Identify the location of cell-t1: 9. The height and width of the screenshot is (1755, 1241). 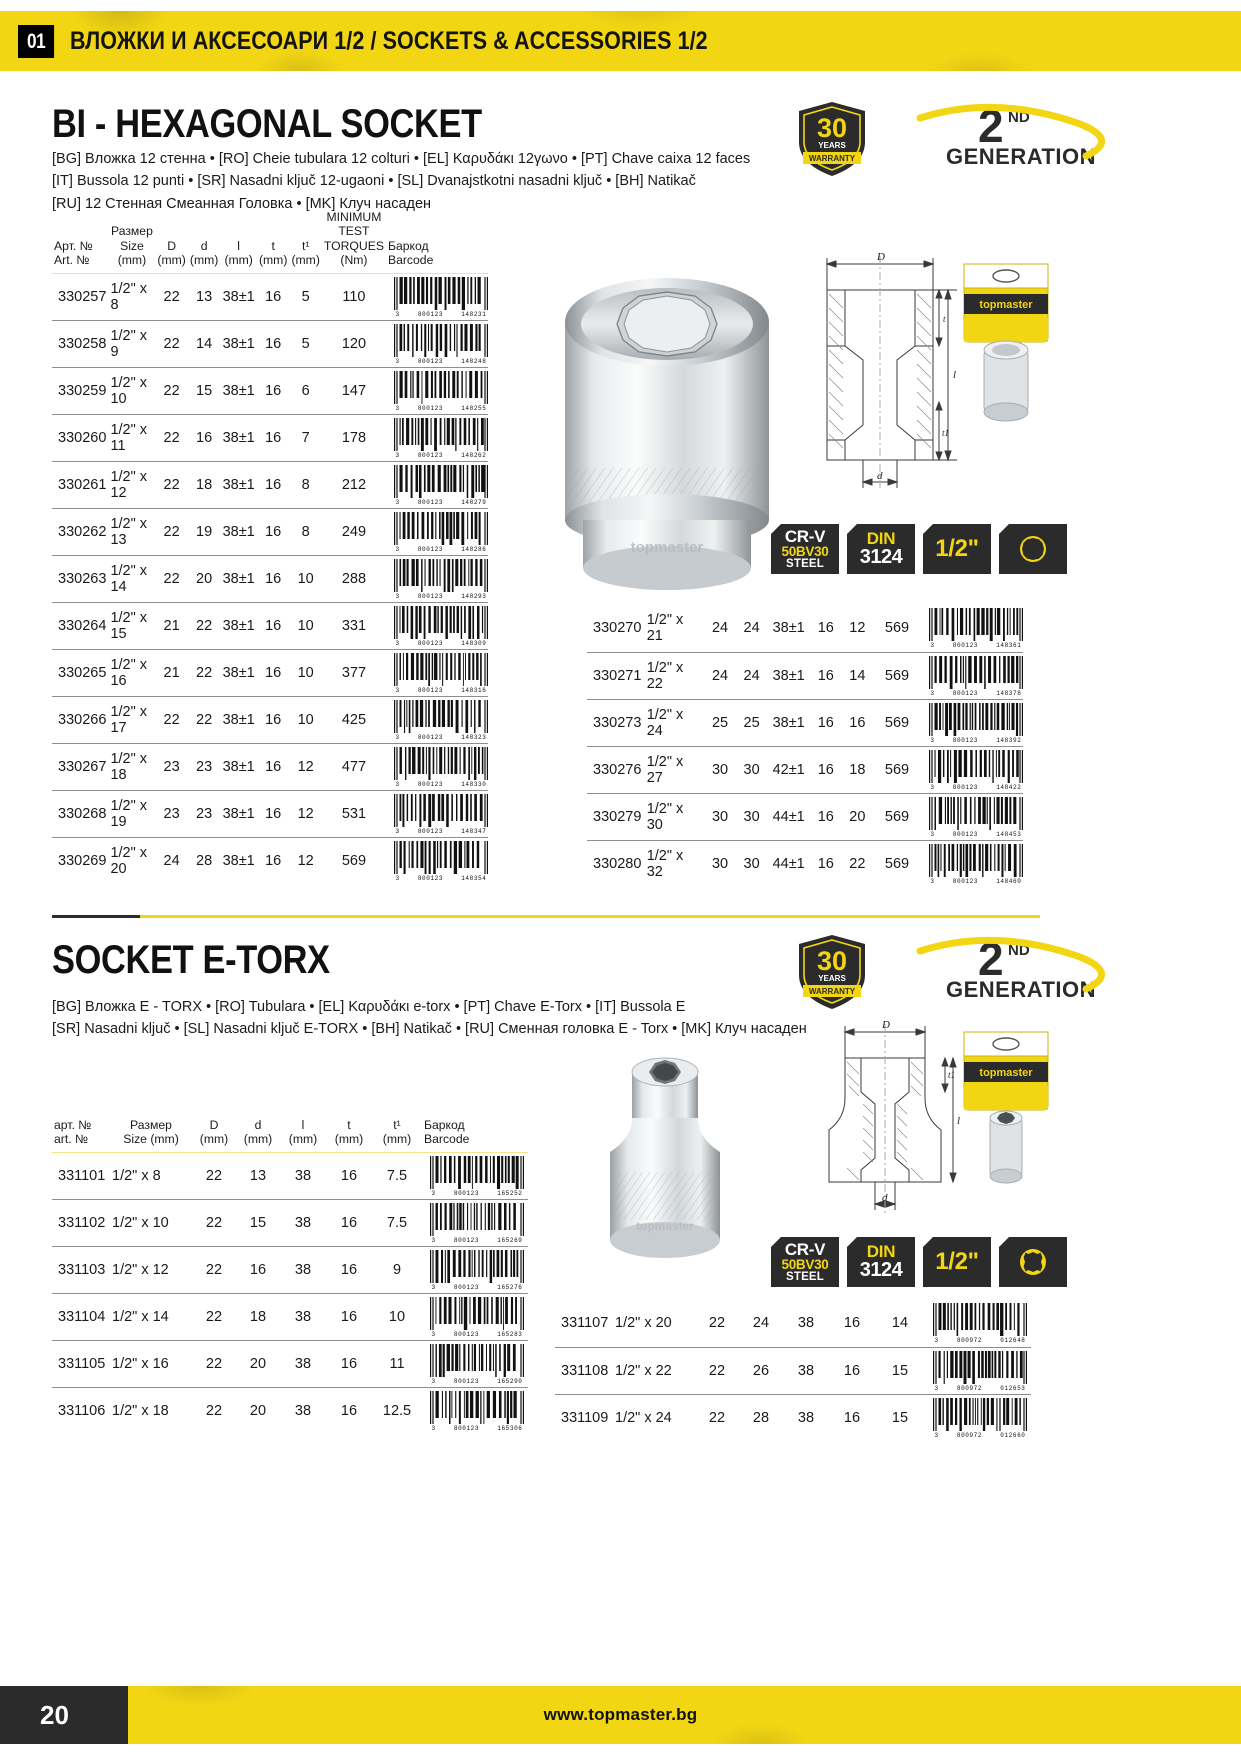
(397, 1269).